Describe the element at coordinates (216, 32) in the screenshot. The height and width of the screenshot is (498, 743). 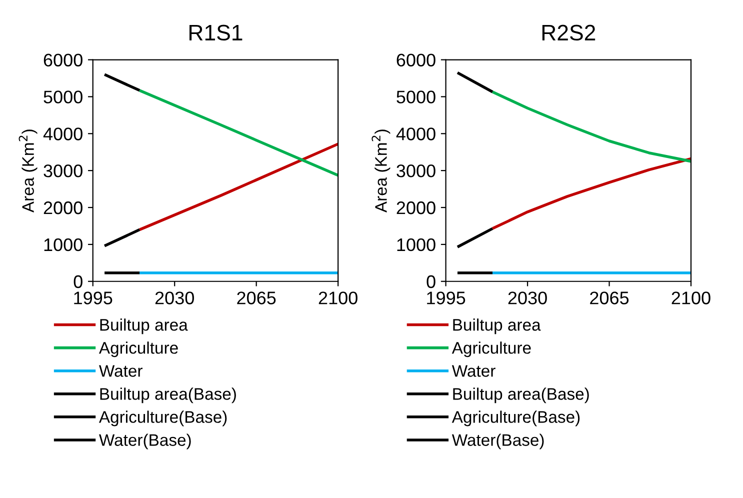
I see `chart-title: R1S1` at that location.